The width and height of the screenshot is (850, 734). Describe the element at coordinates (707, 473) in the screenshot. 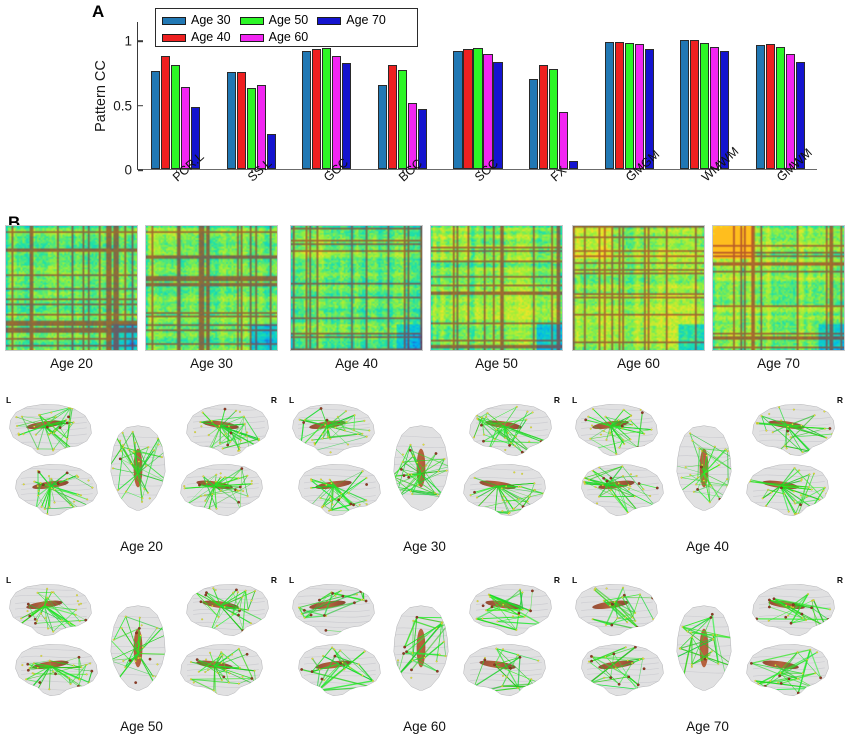

I see `brain-connectome-block: LRAge 40` at that location.